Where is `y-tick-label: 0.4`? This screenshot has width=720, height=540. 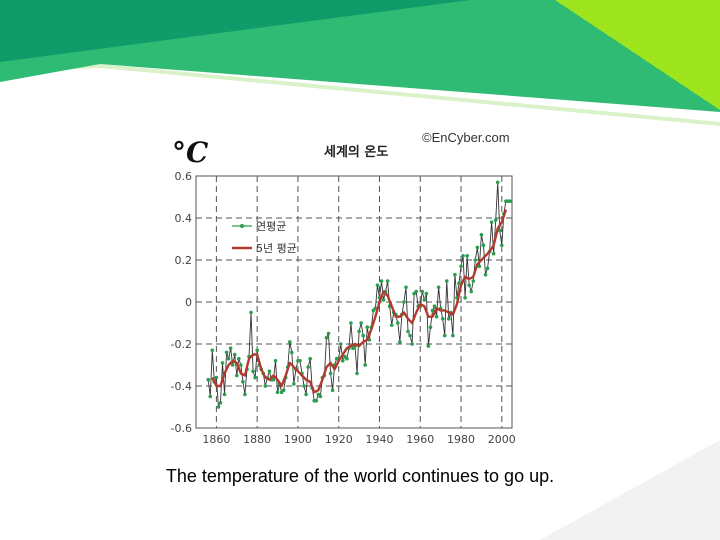 y-tick-label: 0.4 is located at coordinates (184, 218).